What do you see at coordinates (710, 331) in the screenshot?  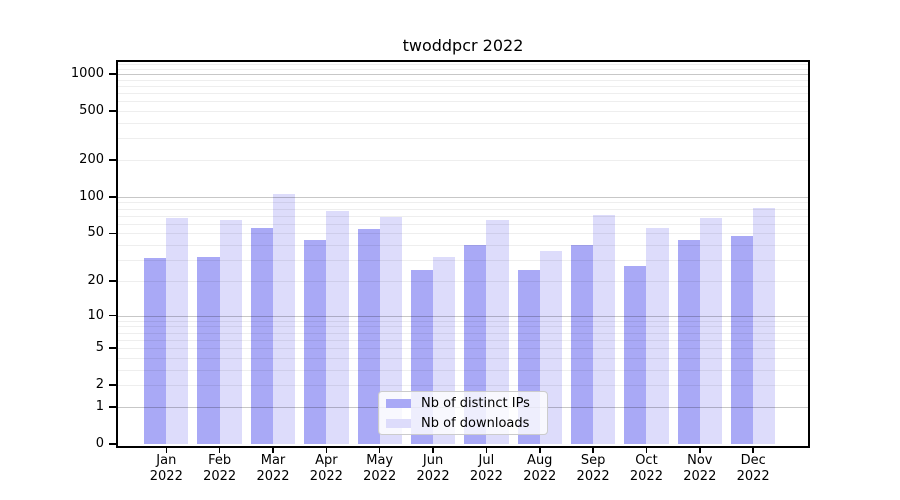 I see `bar-nov-downloads` at bounding box center [710, 331].